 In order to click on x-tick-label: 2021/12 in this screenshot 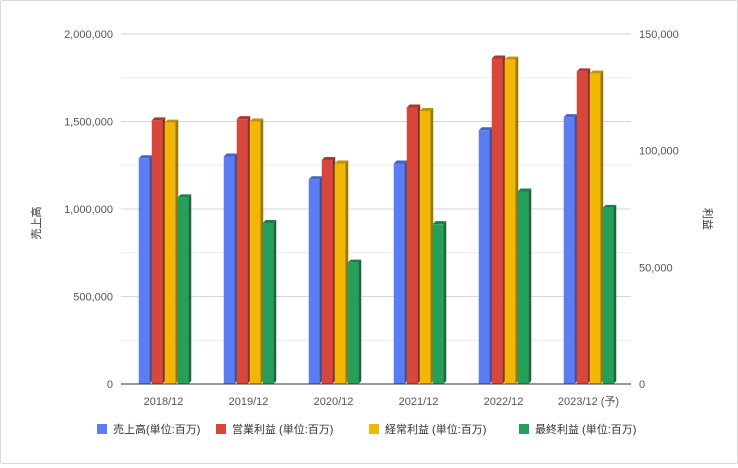, I will do `click(419, 402)`.